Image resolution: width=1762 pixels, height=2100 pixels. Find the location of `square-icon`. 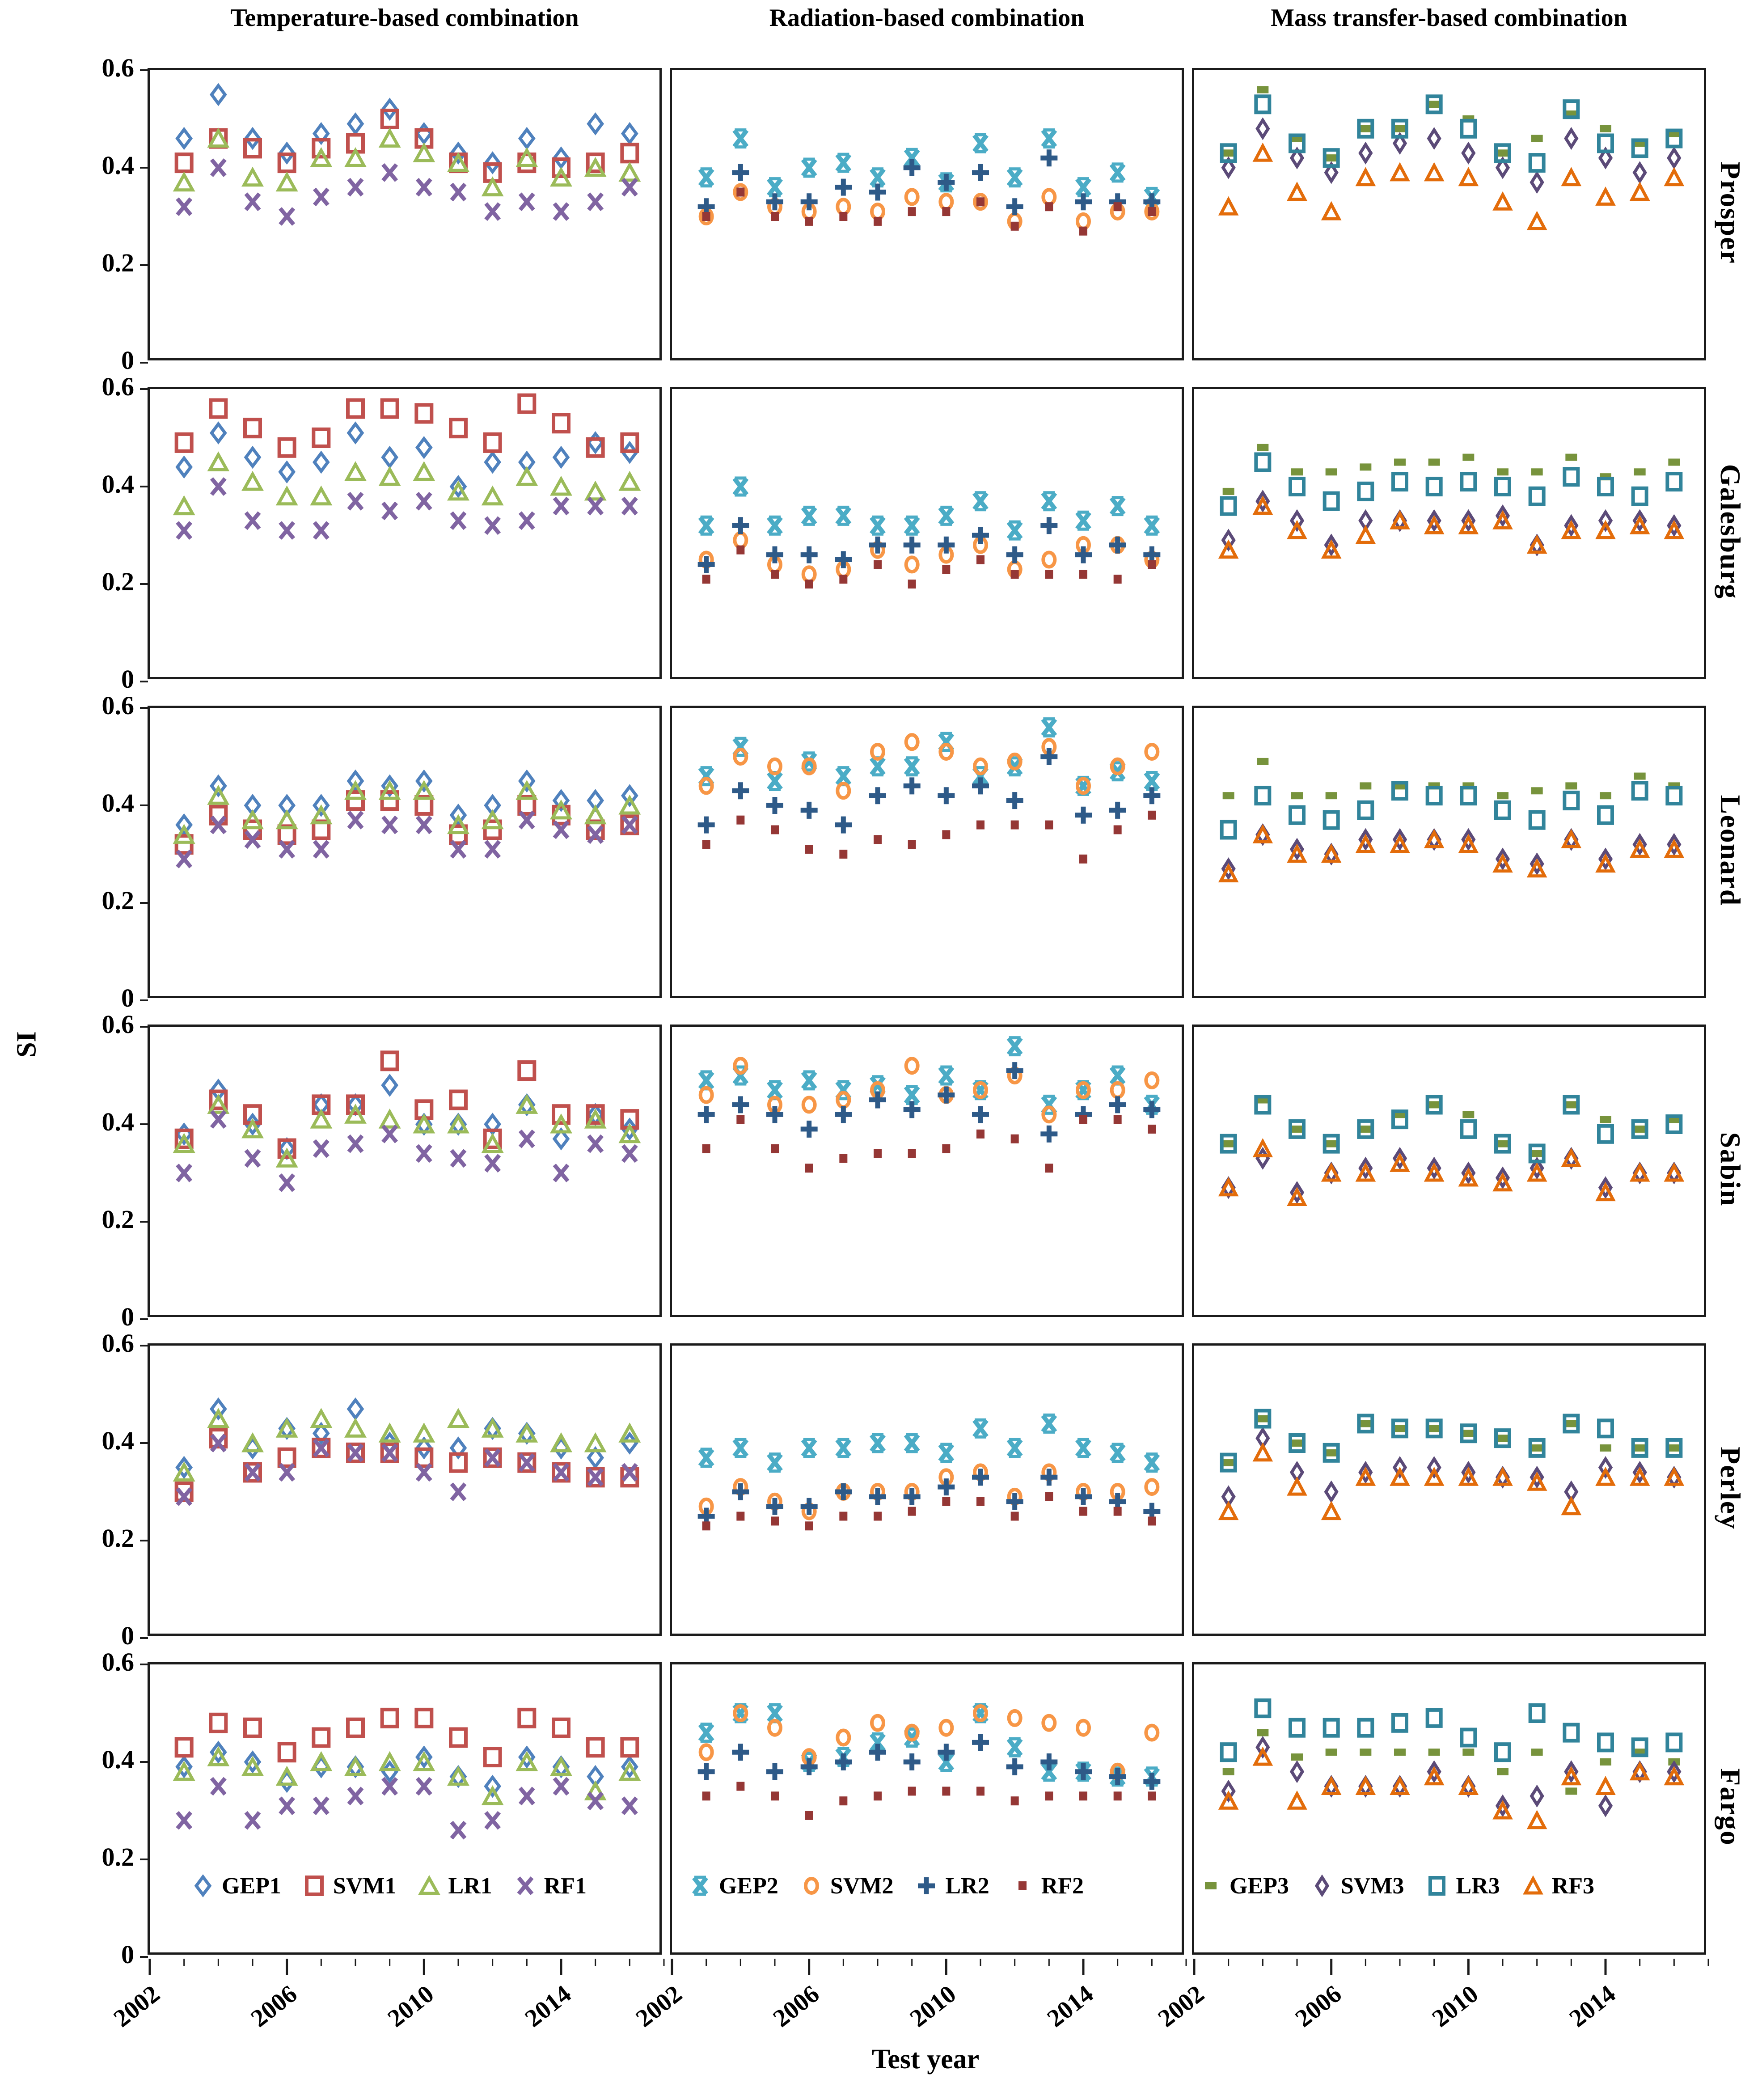

square-icon is located at coordinates (314, 1886).